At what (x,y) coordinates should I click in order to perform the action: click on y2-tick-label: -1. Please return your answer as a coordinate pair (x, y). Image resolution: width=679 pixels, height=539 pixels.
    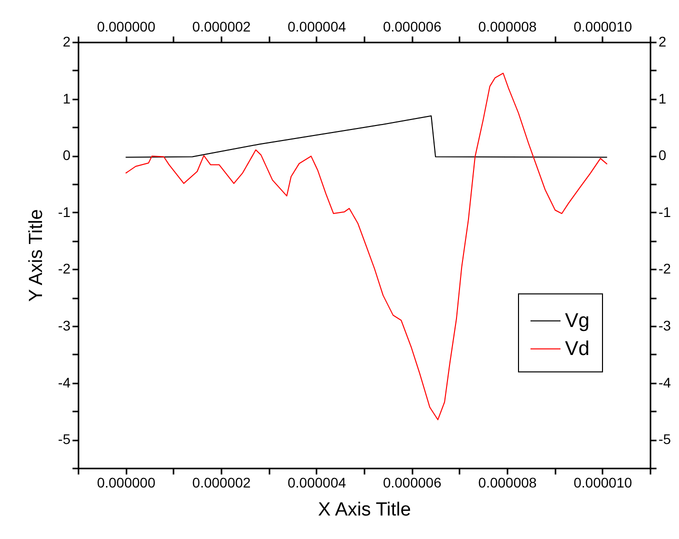
    Looking at the image, I should click on (665, 212).